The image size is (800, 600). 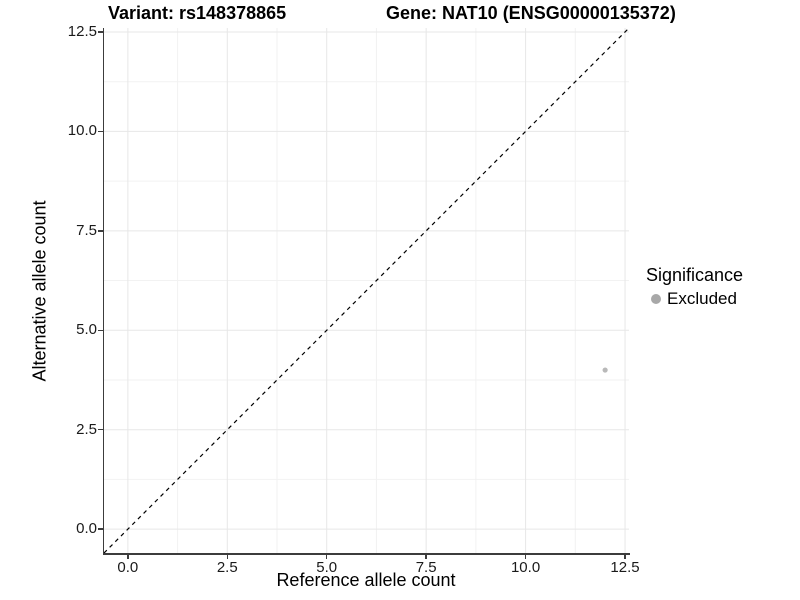 What do you see at coordinates (366, 554) in the screenshot?
I see `x-axis-line` at bounding box center [366, 554].